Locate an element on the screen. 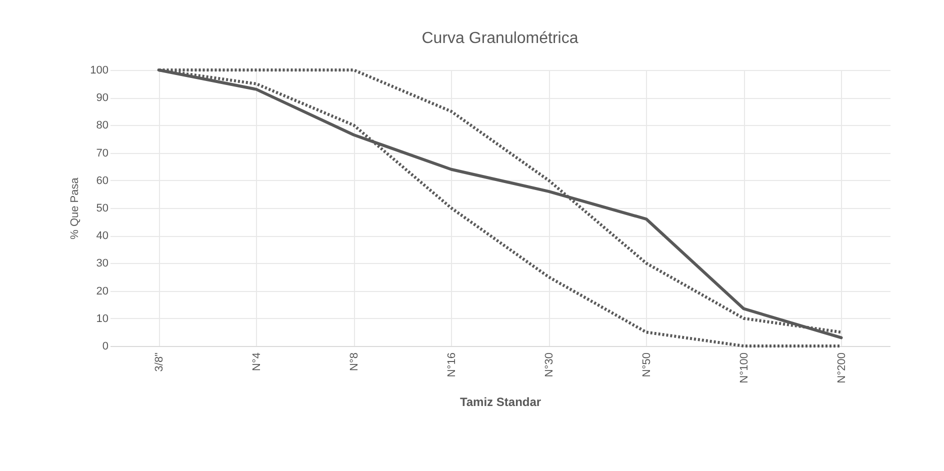 The image size is (944, 471). x-tick-label: 3/8" is located at coordinates (159, 362).